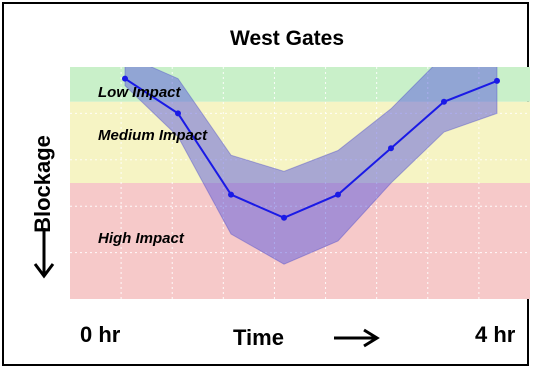  I want to click on x-axis-label: Time, so click(258, 337).